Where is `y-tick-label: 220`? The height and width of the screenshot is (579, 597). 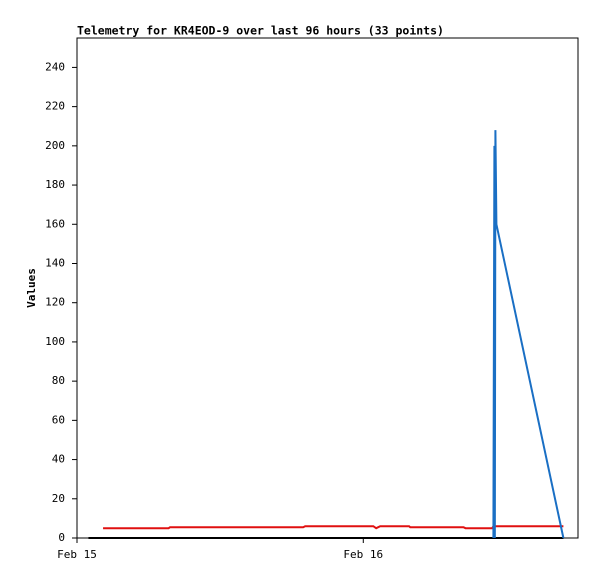 y-tick-label: 220 is located at coordinates (55, 106).